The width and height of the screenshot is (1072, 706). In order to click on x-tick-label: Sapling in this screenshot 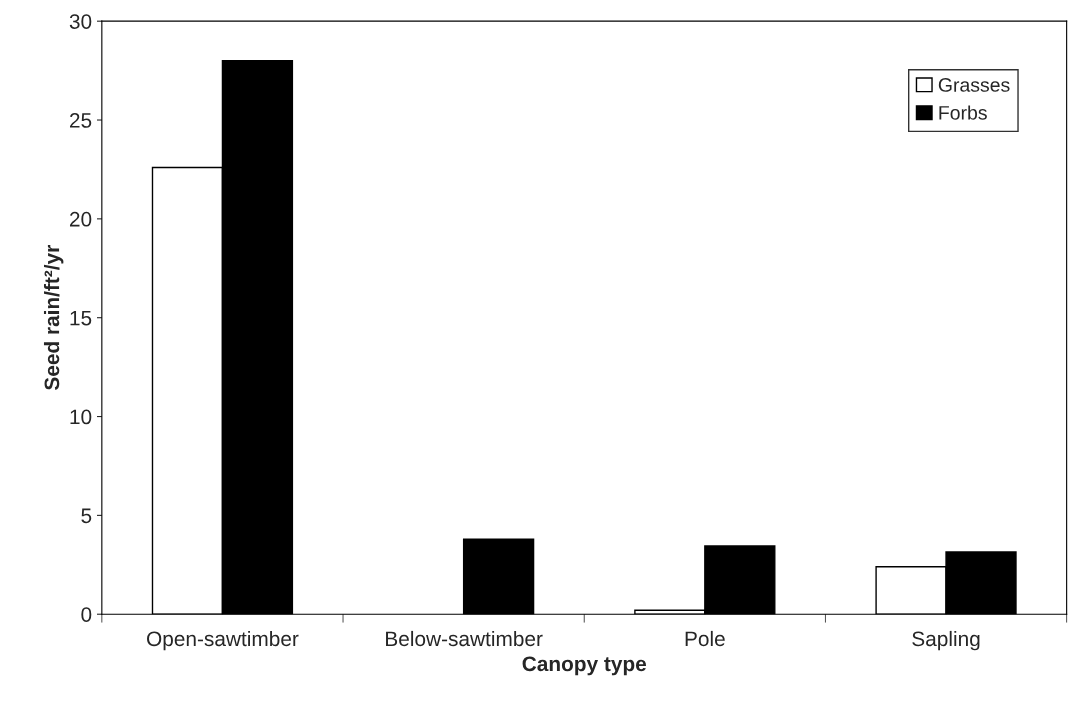, I will do `click(946, 640)`.